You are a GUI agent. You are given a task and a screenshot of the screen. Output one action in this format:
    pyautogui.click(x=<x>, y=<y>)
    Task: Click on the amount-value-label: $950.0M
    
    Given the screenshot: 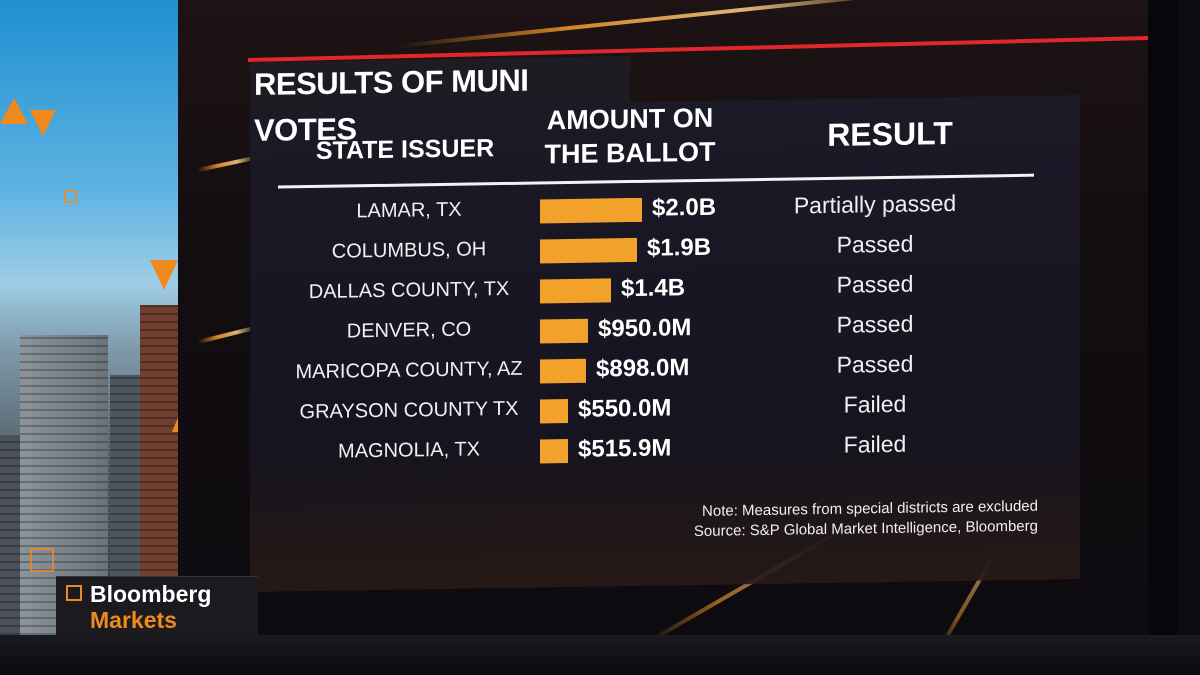 What is the action you would take?
    pyautogui.click(x=645, y=328)
    